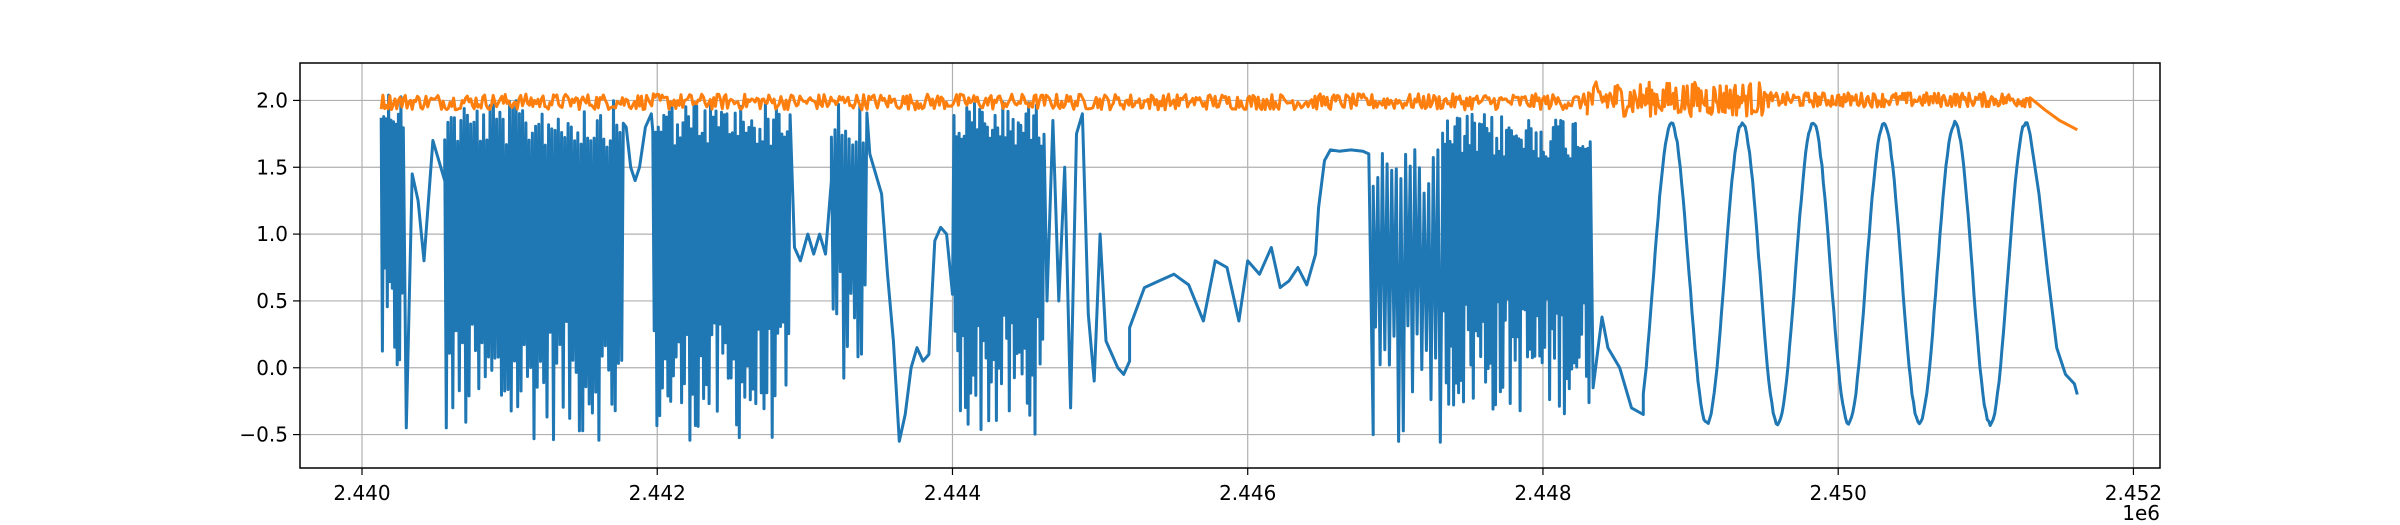  I want to click on y-tick-label: 0.0, so click(272, 368).